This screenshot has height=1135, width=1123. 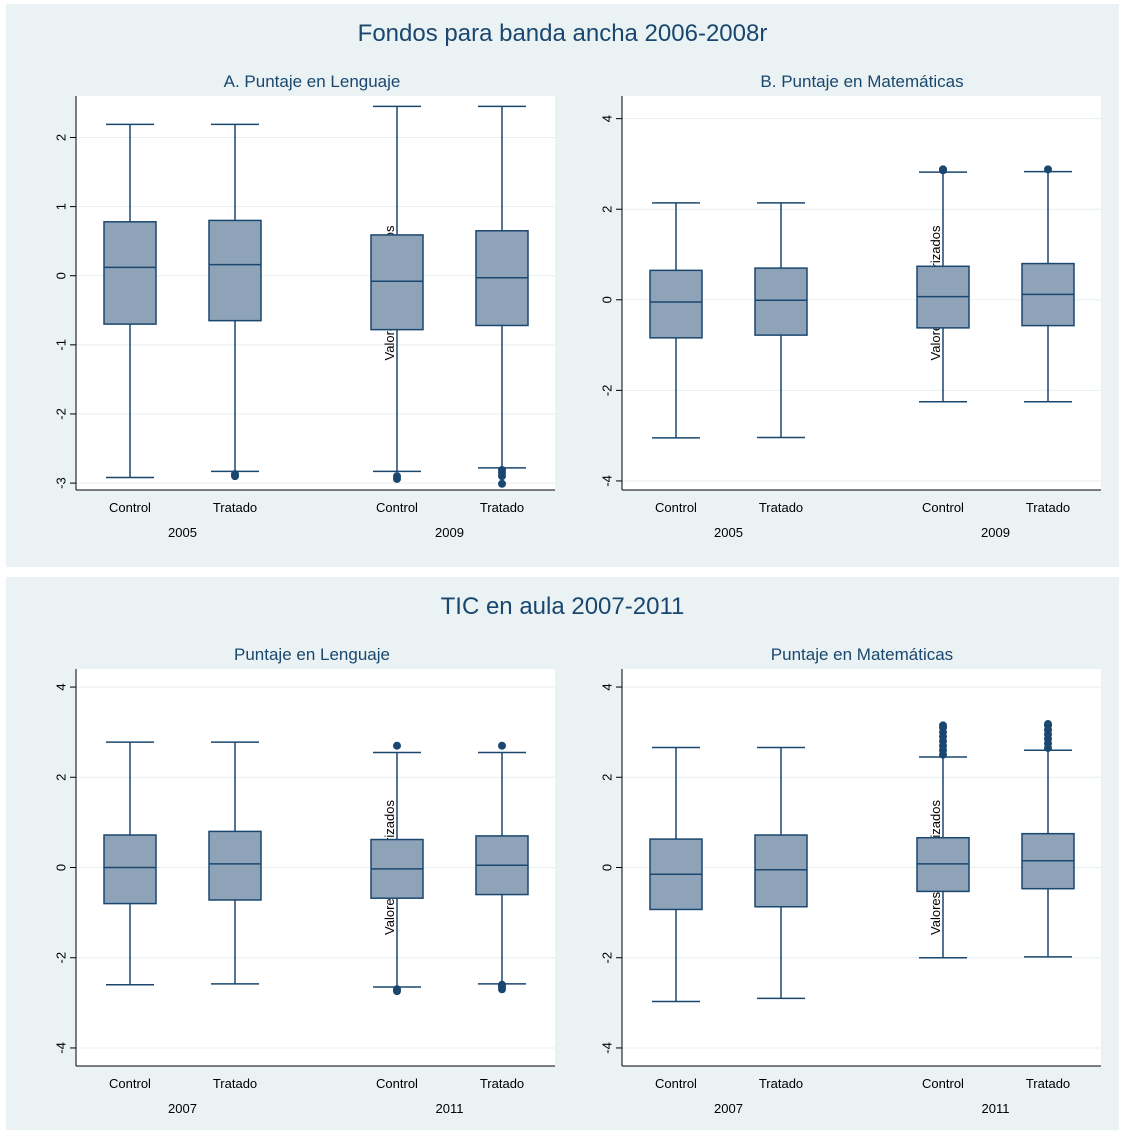 I want to click on panel-title: Puntaje en Matemáticas, so click(x=862, y=654).